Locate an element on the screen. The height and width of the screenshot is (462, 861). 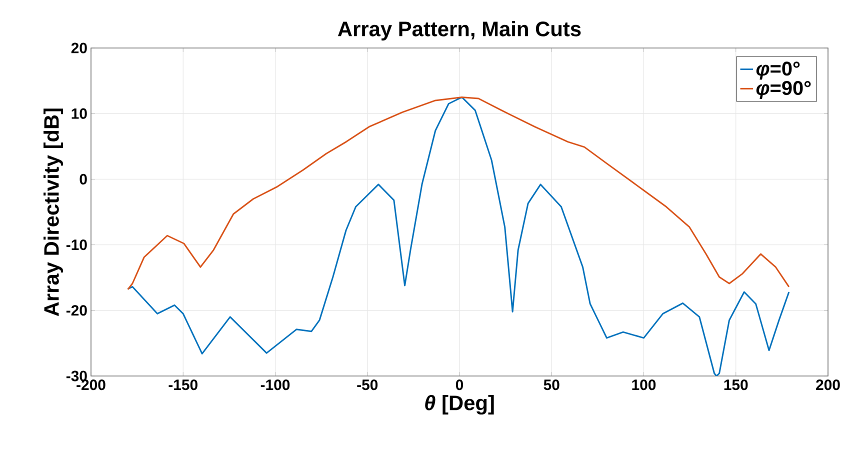
x-tick-label: 200 is located at coordinates (828, 385).